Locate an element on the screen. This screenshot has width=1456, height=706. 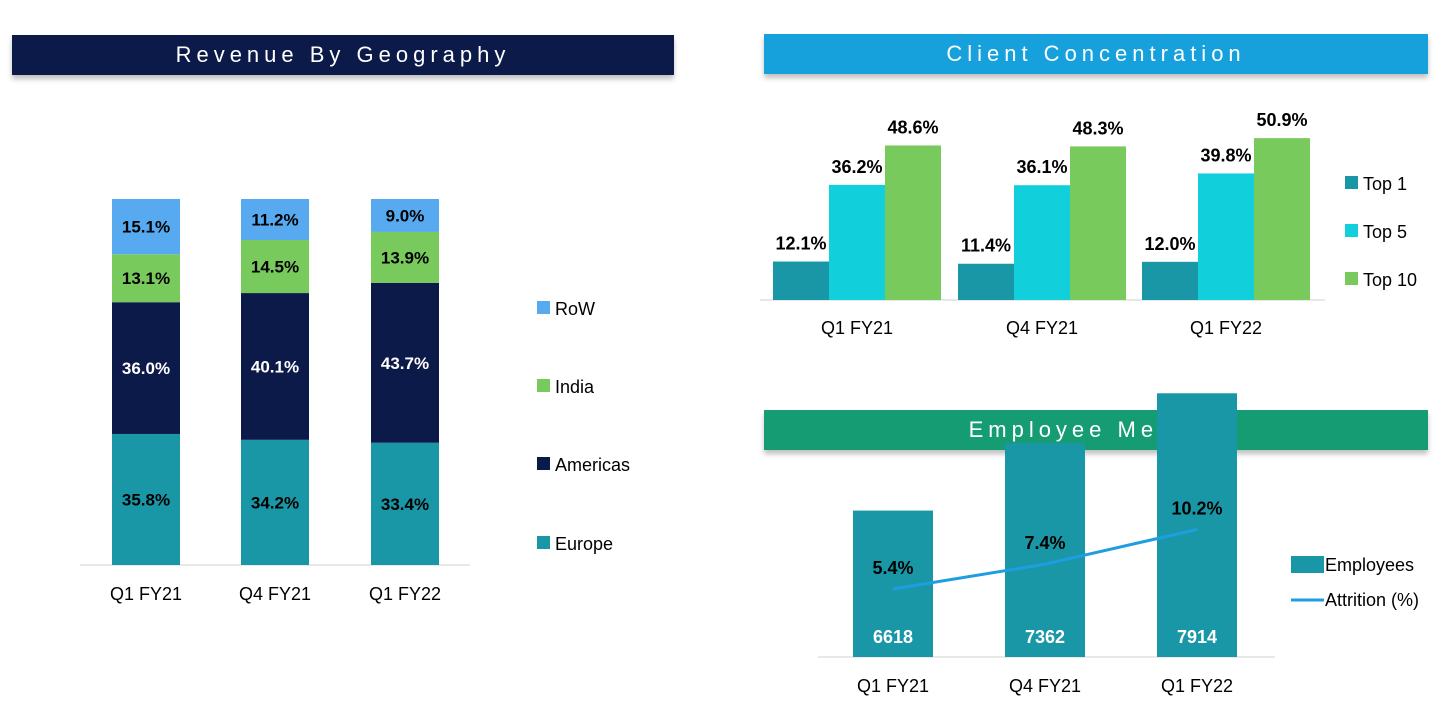
geo-data-label: 40.1% is located at coordinates (275, 366).